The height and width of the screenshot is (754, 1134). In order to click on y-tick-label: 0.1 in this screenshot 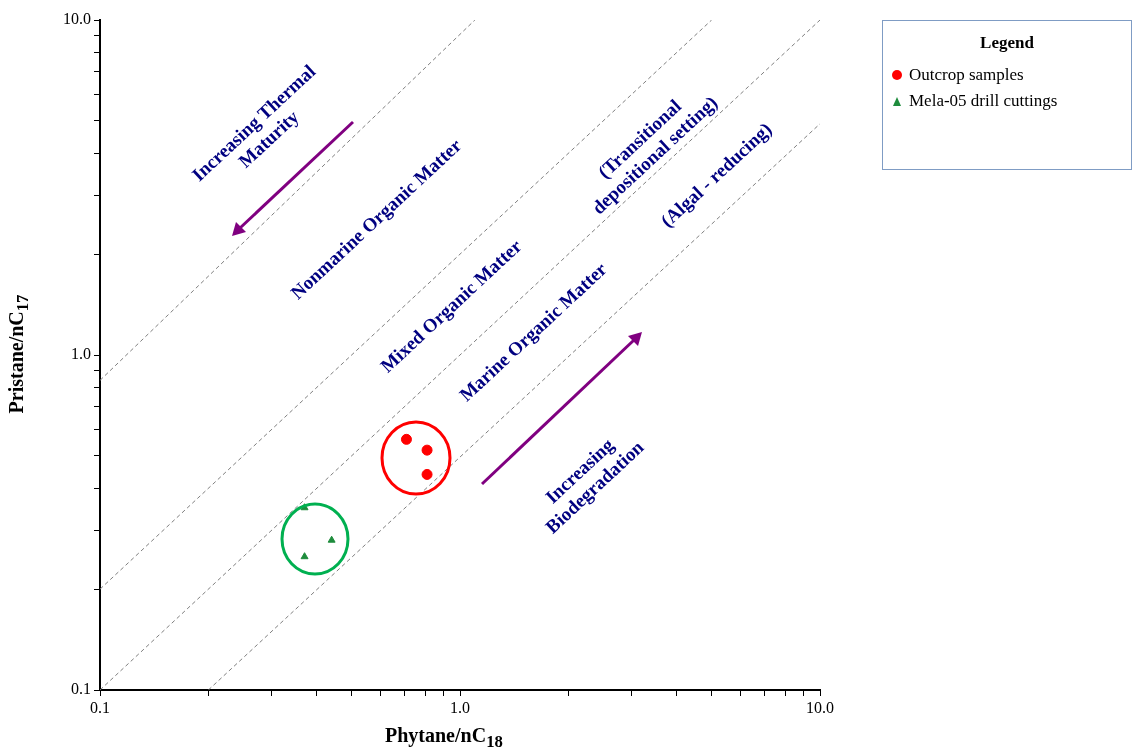, I will do `click(81, 689)`.